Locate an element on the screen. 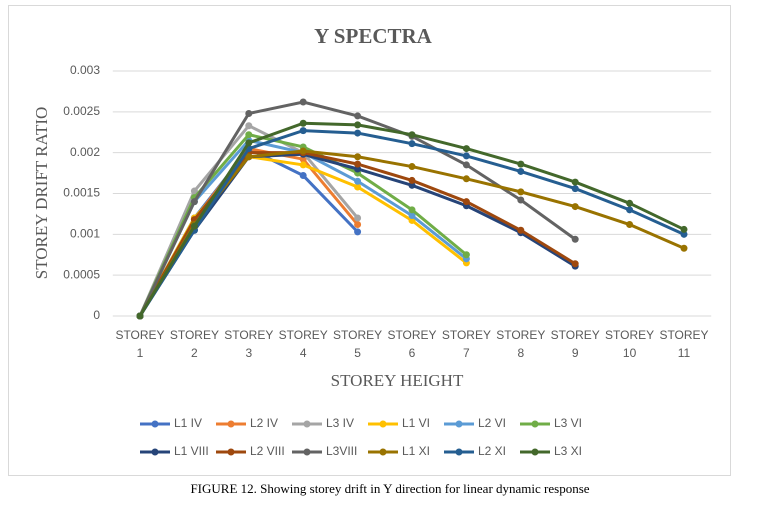 The image size is (775, 505). x-tick-label: STOREY 10 is located at coordinates (630, 344).